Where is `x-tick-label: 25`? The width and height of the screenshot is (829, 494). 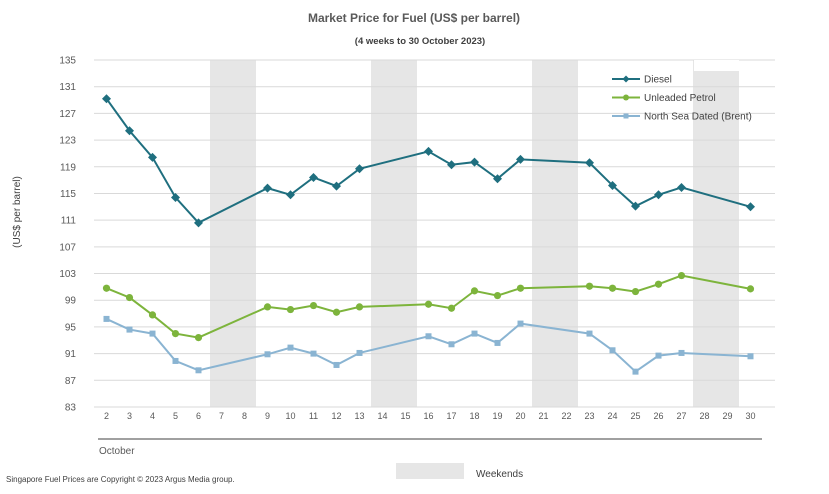
x-tick-label: 25 is located at coordinates (635, 416).